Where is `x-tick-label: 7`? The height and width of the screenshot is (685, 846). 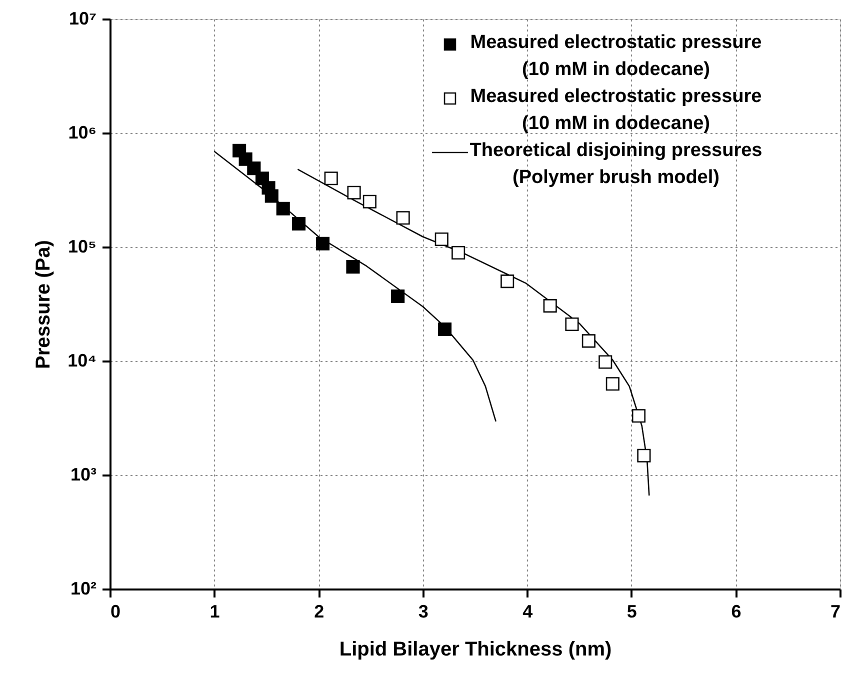
x-tick-label: 7 is located at coordinates (835, 612).